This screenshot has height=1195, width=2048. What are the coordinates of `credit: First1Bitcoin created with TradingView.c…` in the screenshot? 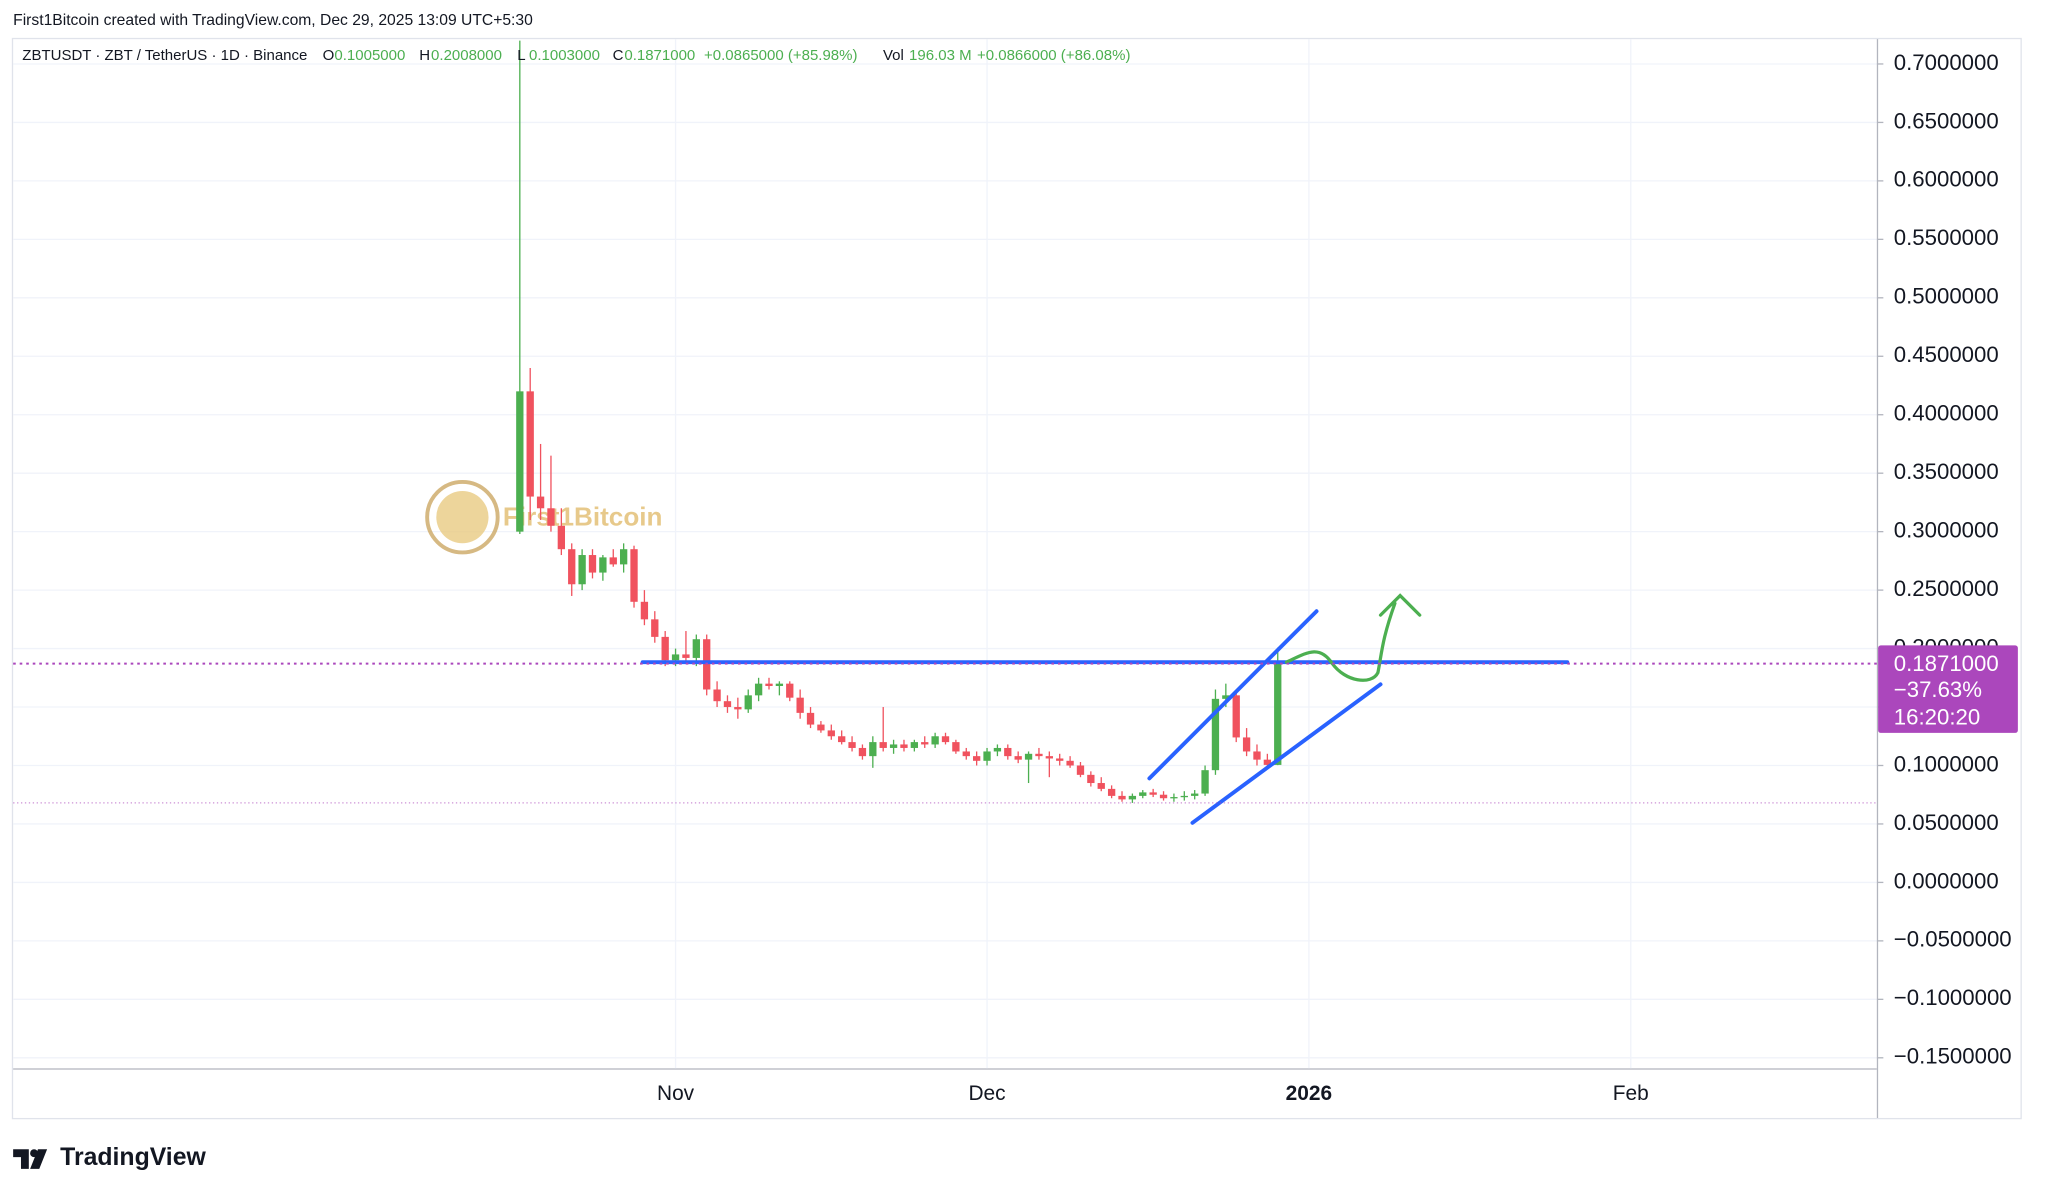 It's located at (273, 20).